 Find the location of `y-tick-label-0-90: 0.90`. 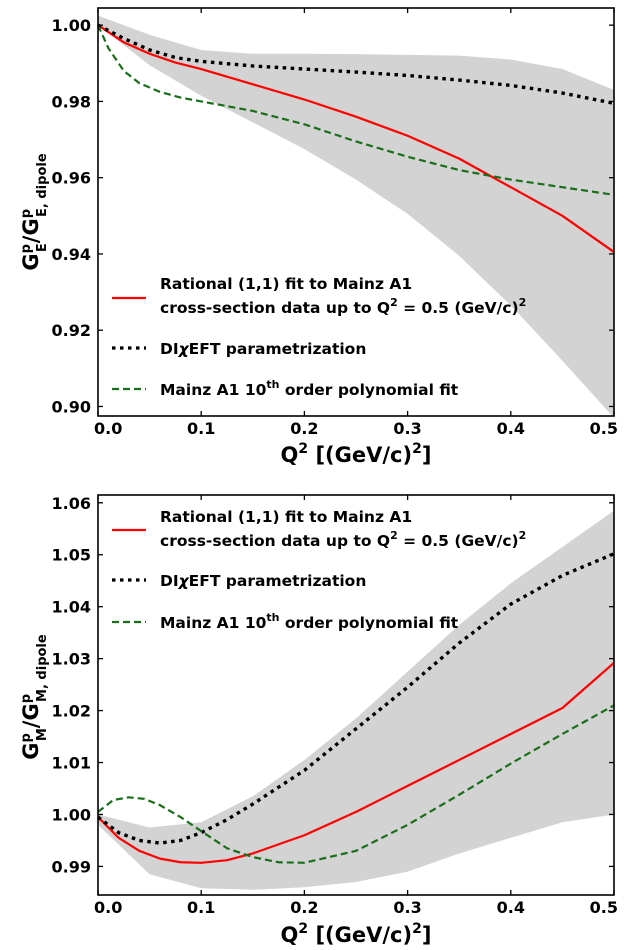

y-tick-label-0-90: 0.90 is located at coordinates (71, 406).